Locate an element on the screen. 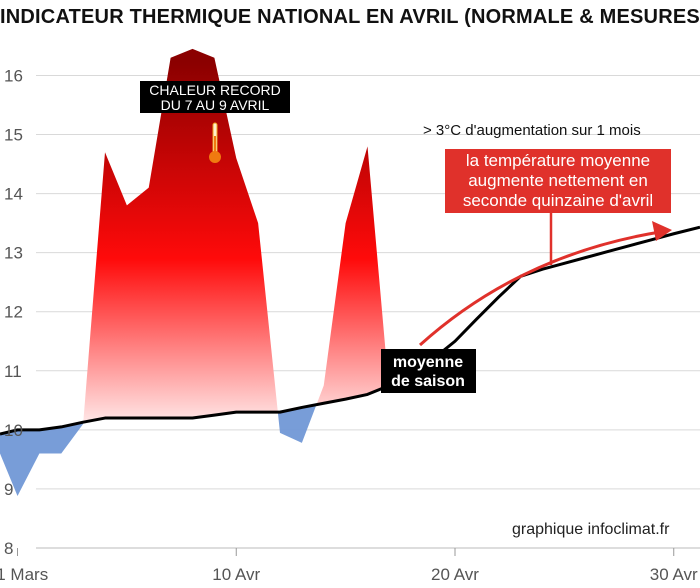 This screenshot has width=700, height=588. thermometer-icon is located at coordinates (215, 142).